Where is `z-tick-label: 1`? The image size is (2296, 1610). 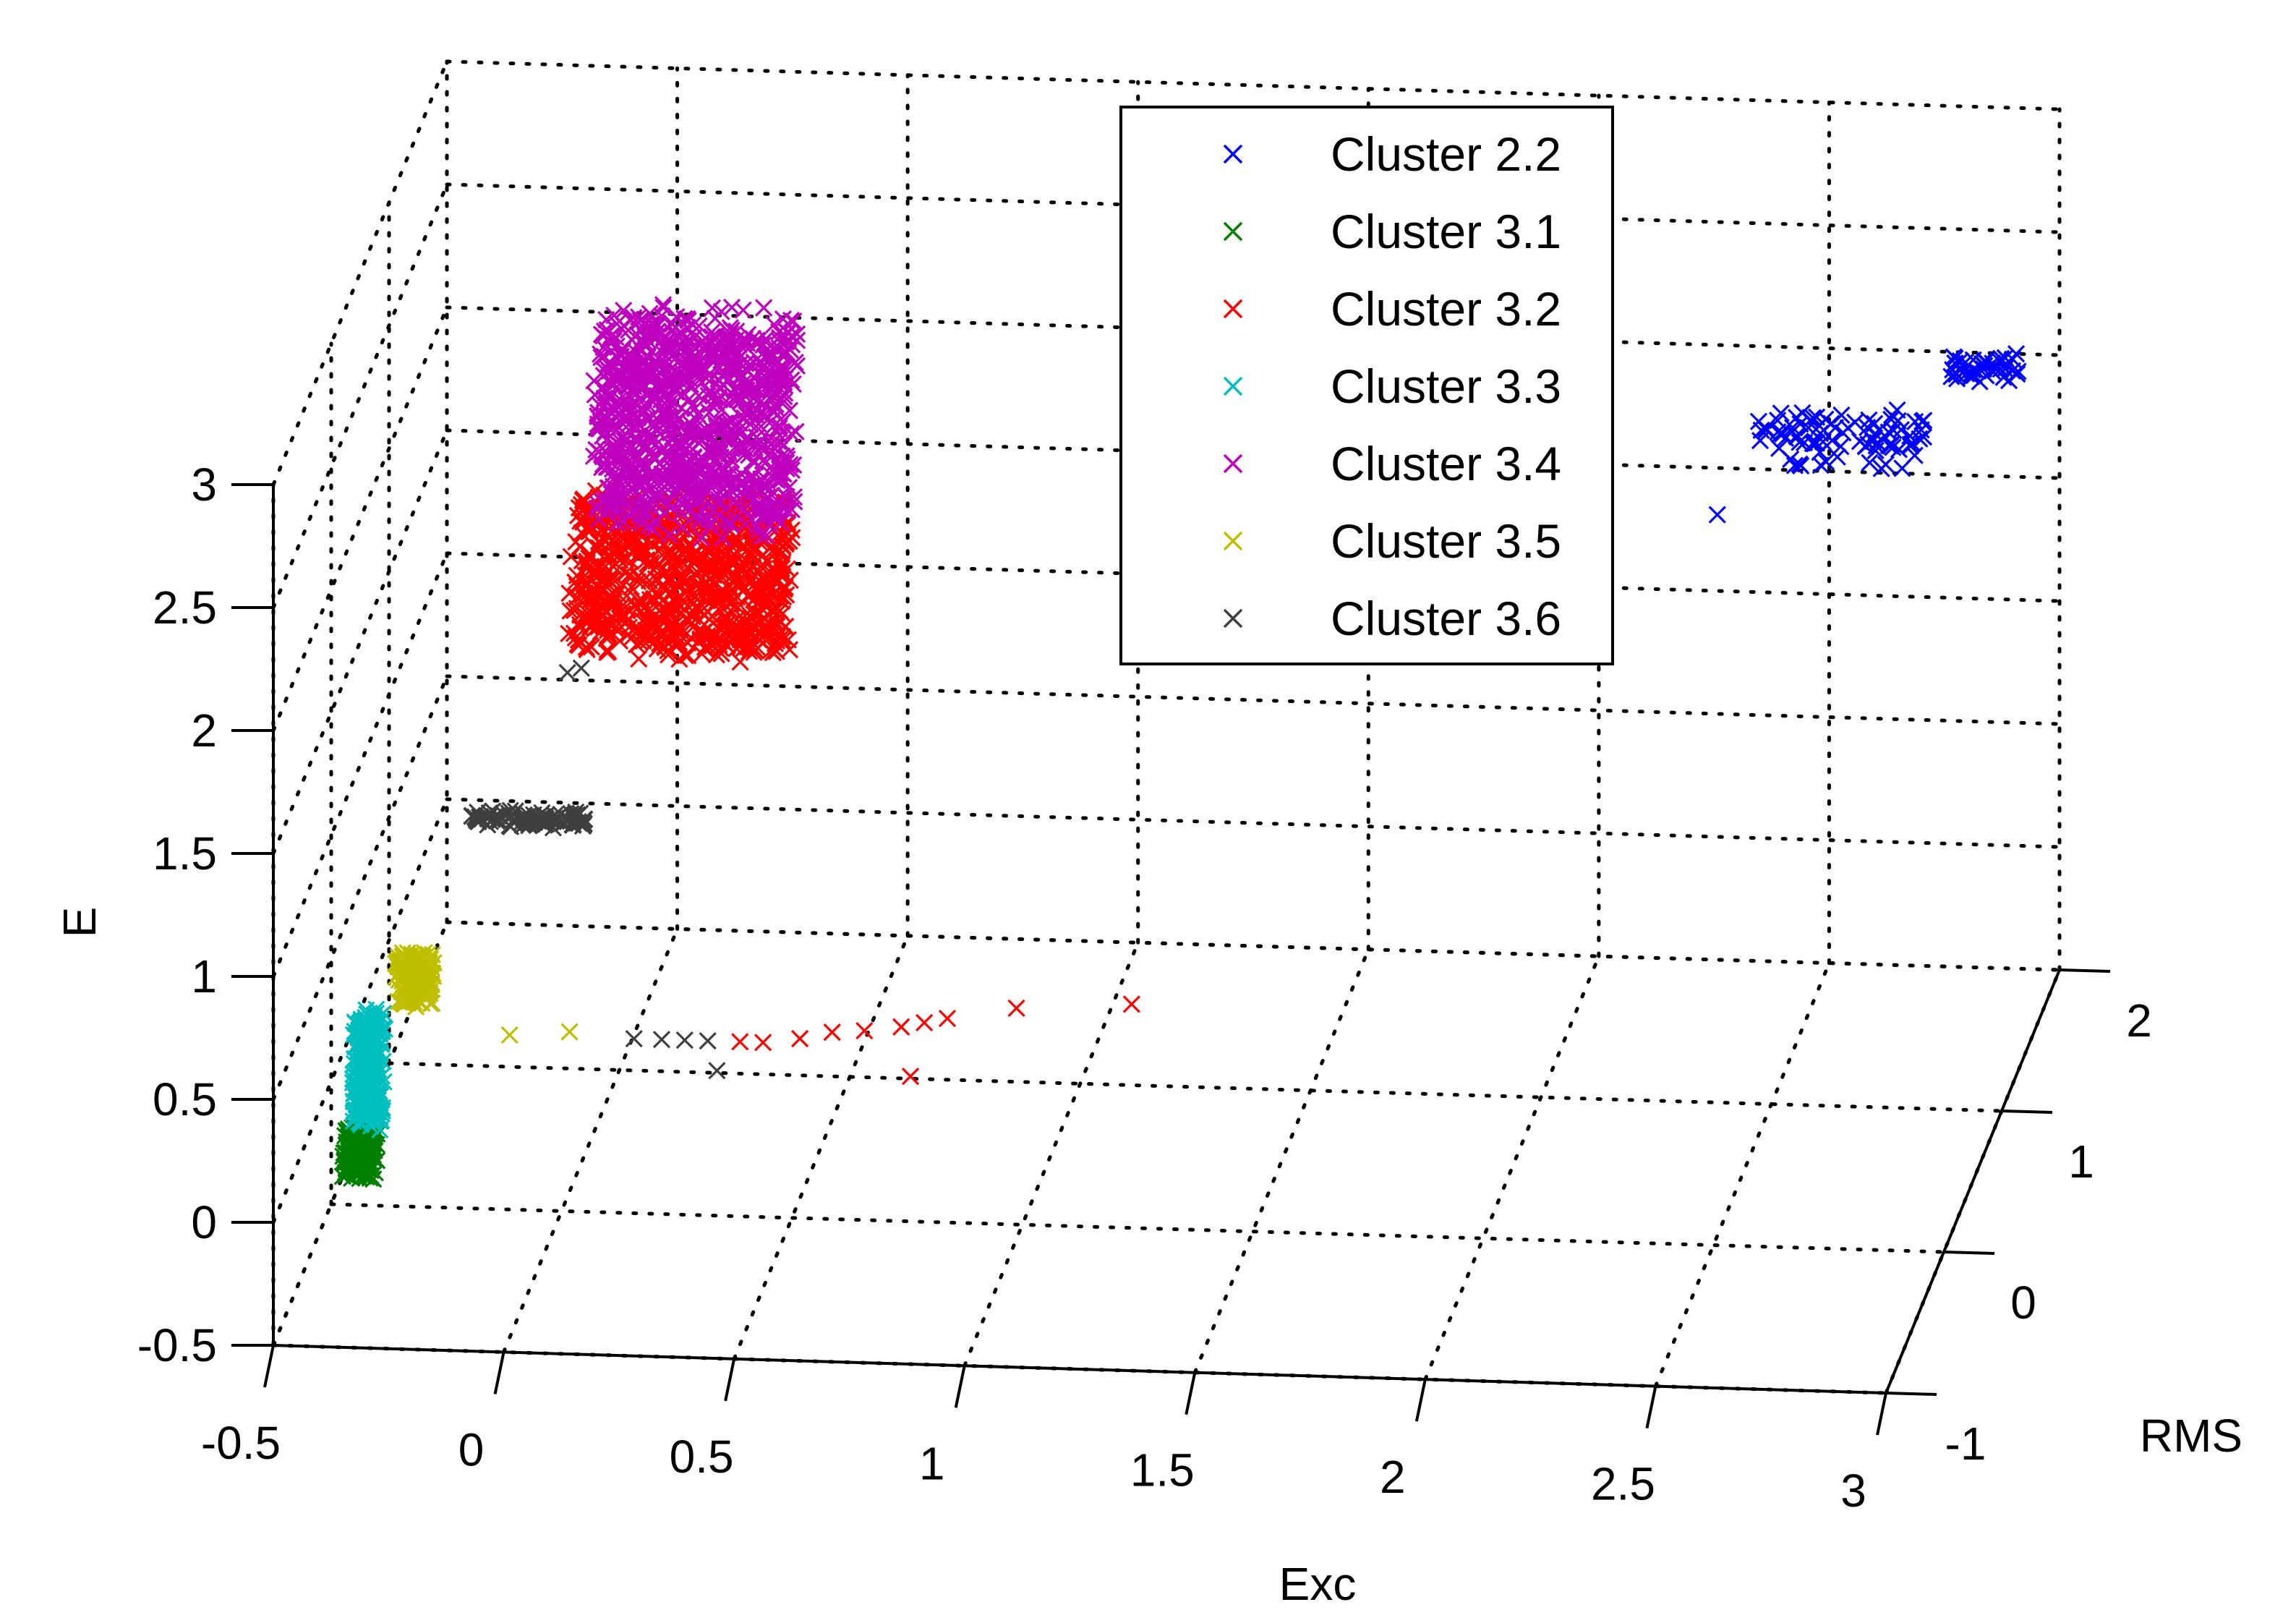
z-tick-label: 1 is located at coordinates (204, 976).